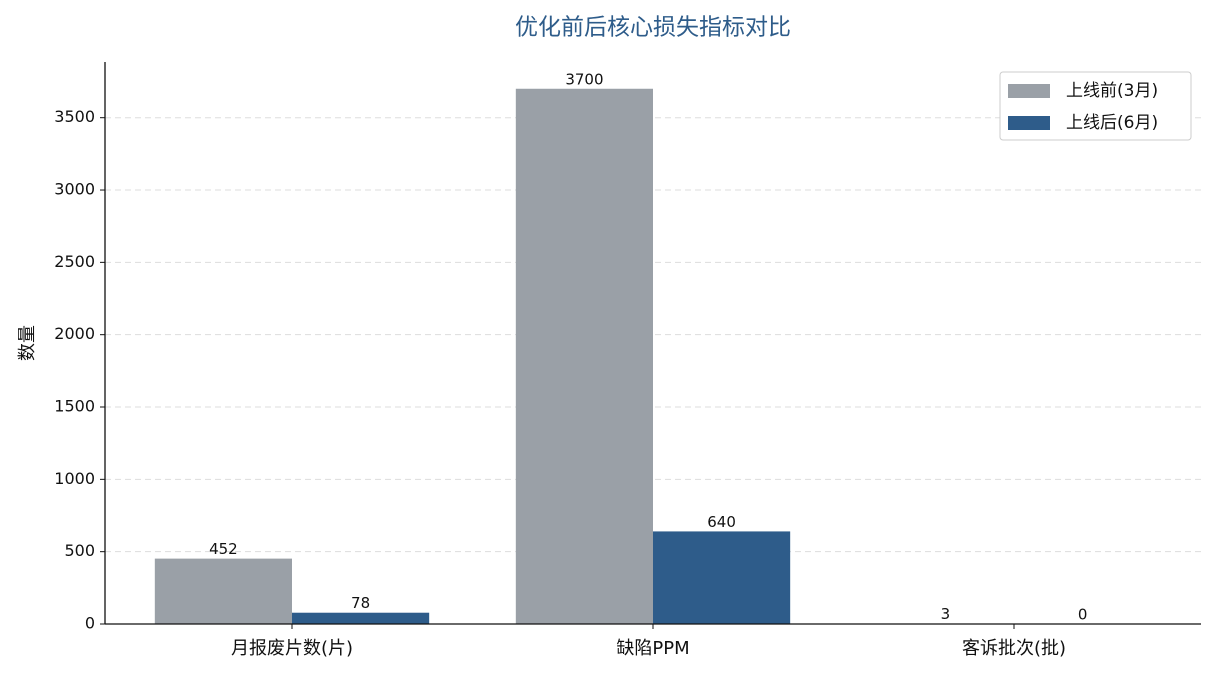  Describe the element at coordinates (74, 116) in the screenshot. I see `y-tick-label: 3500` at that location.